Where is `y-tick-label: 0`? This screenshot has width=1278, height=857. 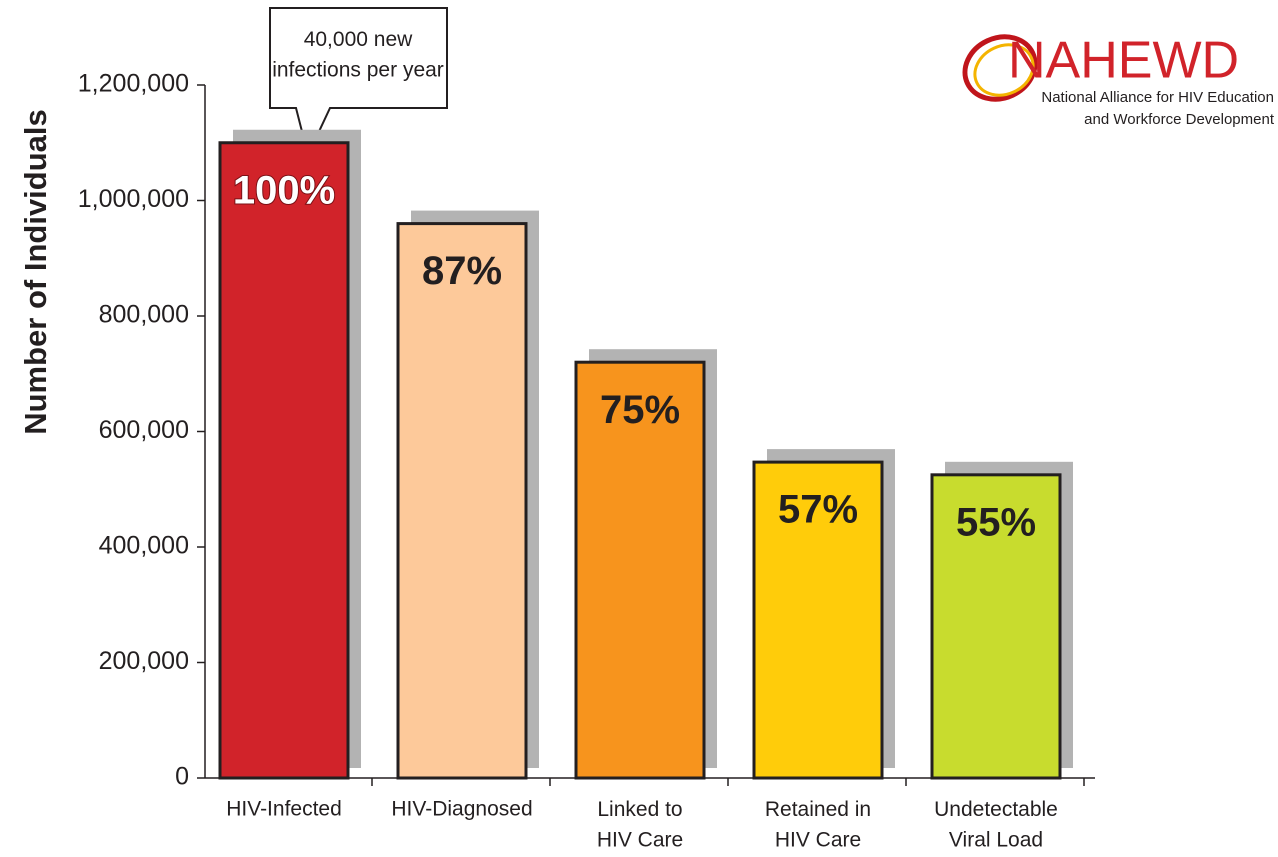 y-tick-label: 0 is located at coordinates (182, 777).